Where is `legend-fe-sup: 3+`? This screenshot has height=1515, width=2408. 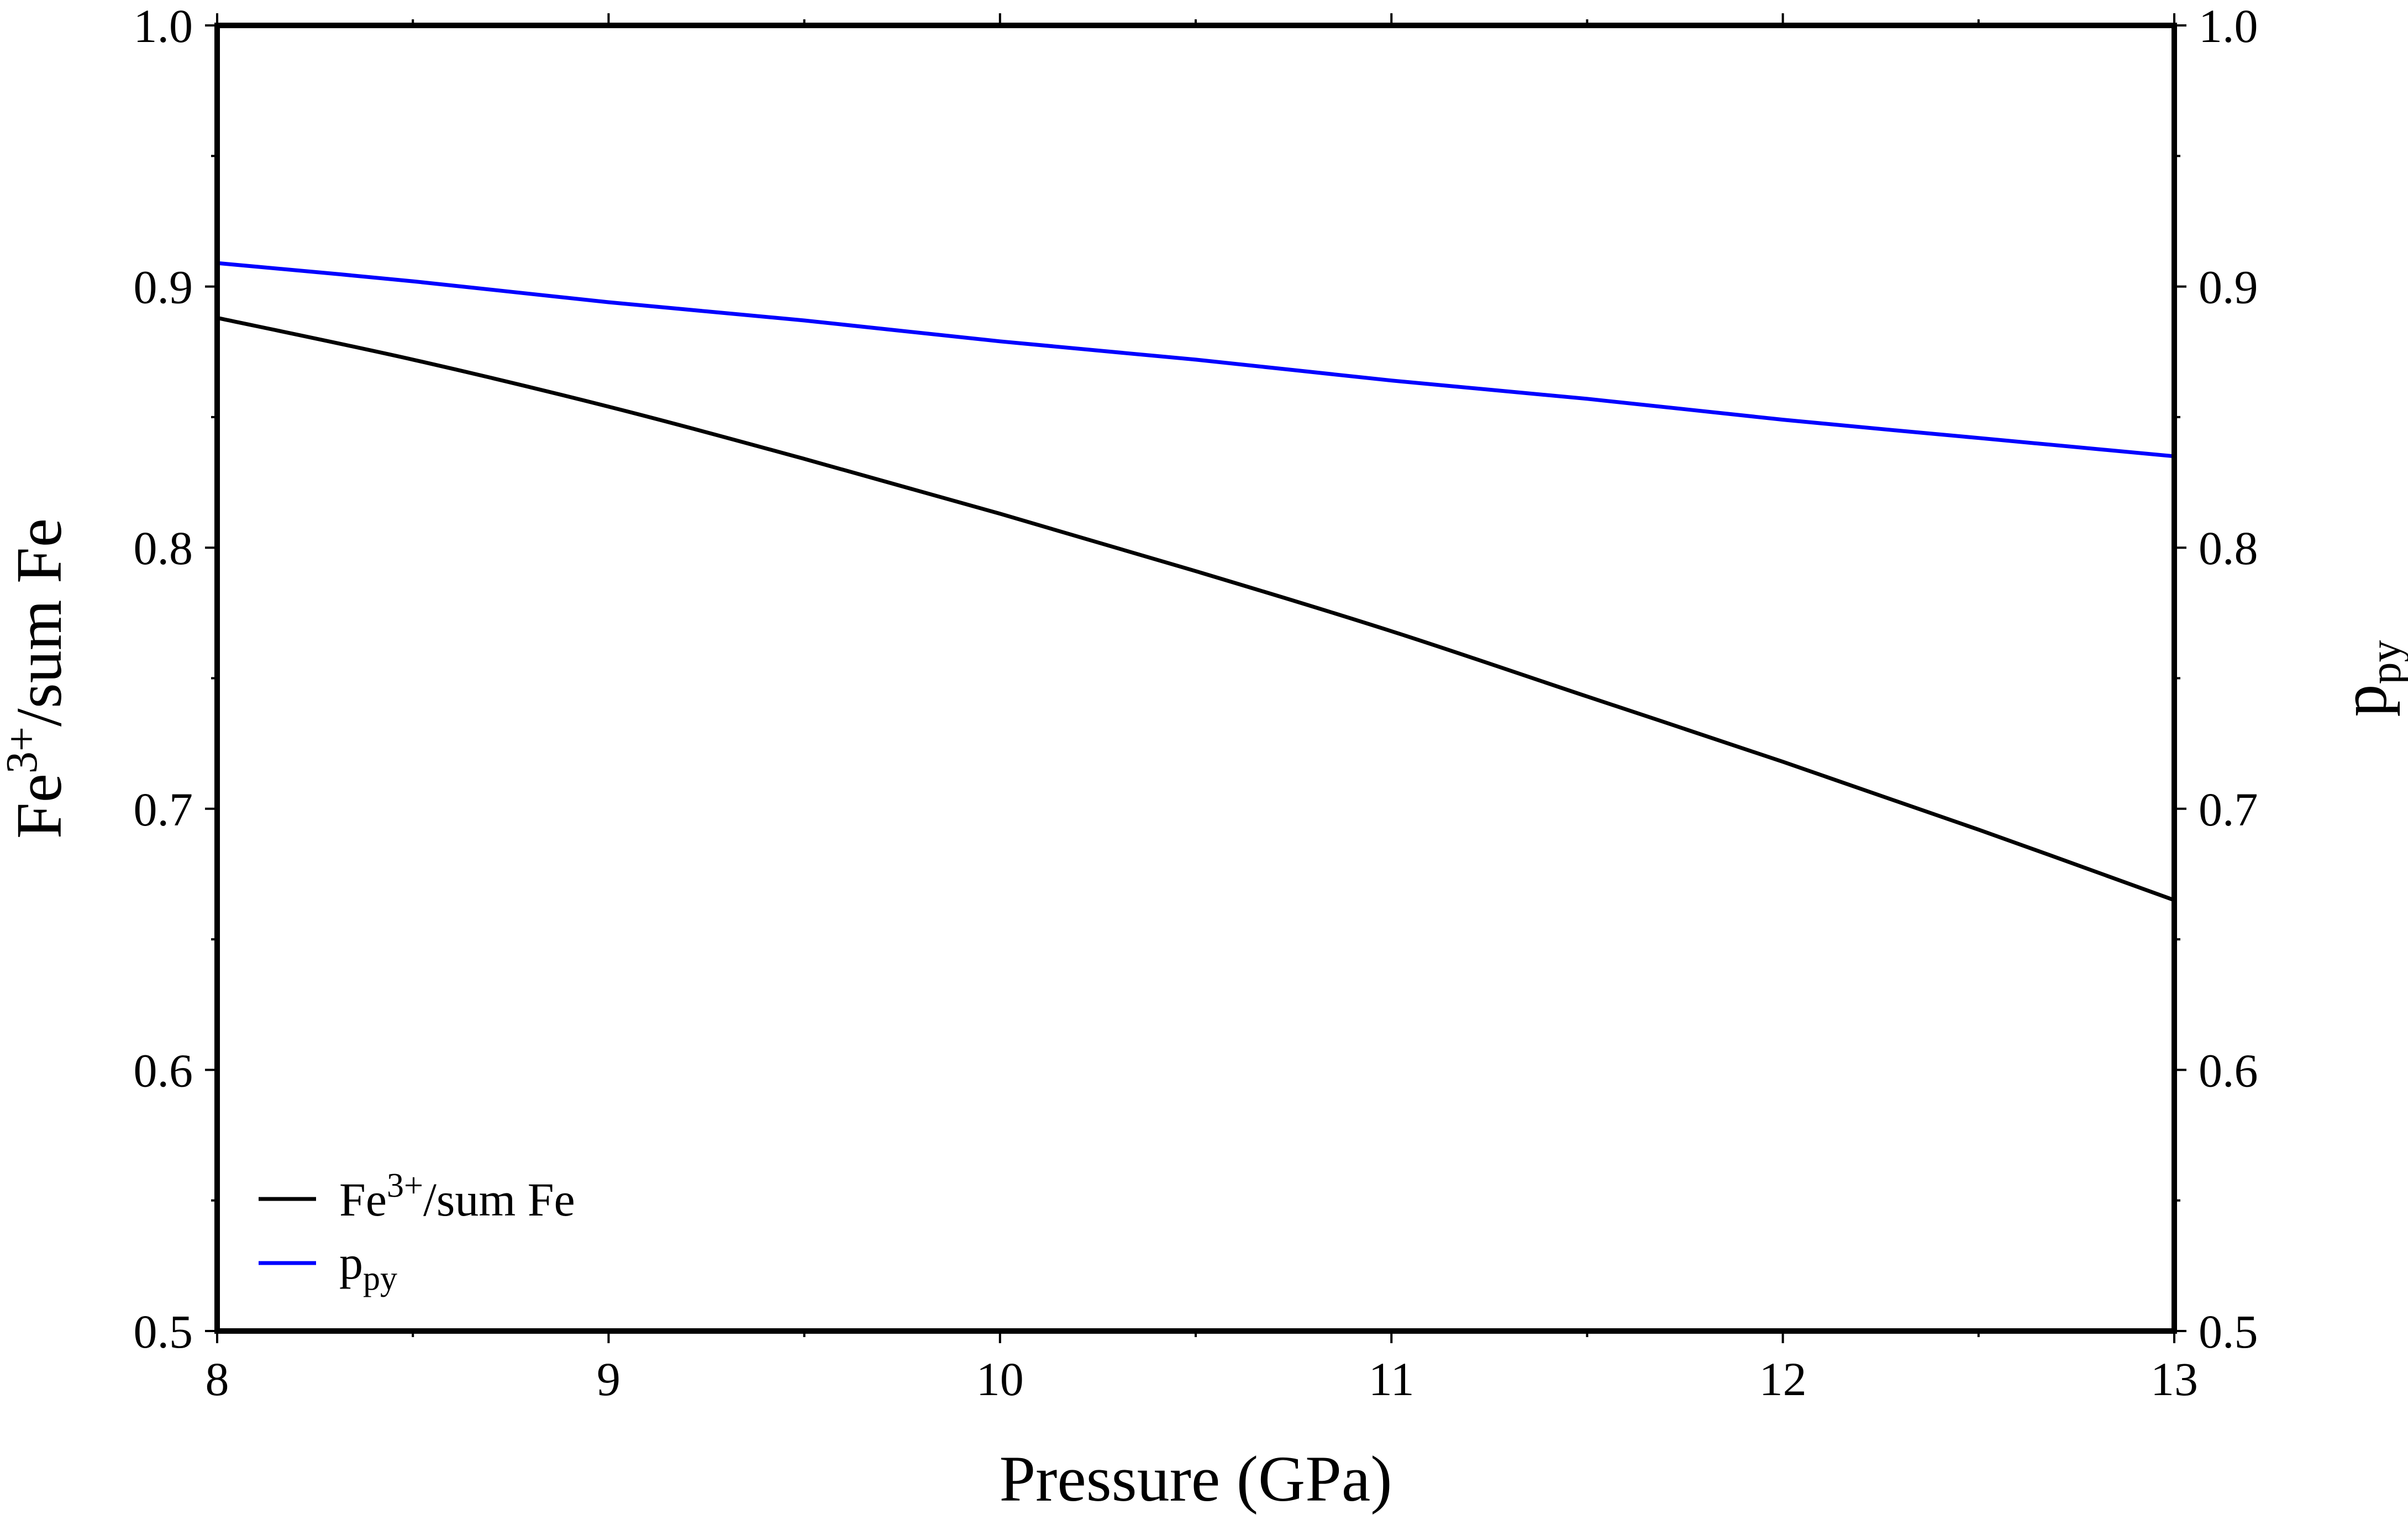 legend-fe-sup: 3+ is located at coordinates (405, 1185).